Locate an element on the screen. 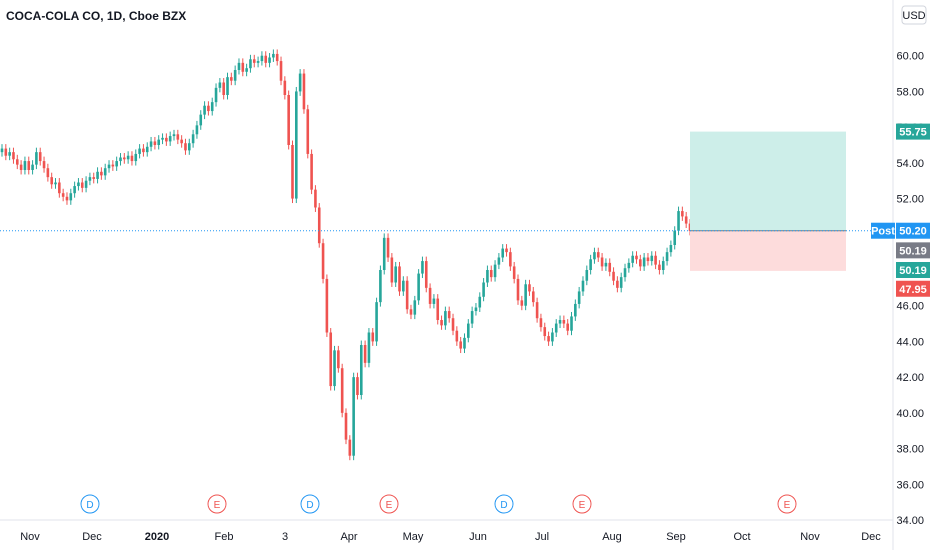 Image resolution: width=932 pixels, height=555 pixels. stop-zone is located at coordinates (768, 250).